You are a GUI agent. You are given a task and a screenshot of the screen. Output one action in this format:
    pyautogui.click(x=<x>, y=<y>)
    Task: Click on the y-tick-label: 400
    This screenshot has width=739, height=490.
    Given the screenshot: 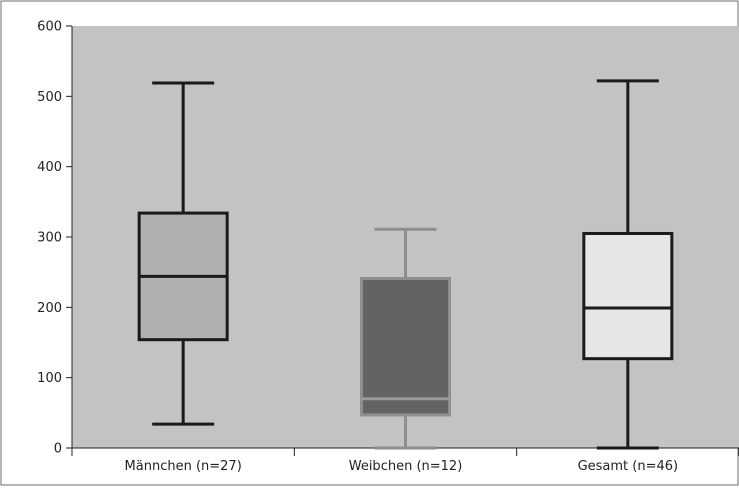 What is the action you would take?
    pyautogui.click(x=49, y=167)
    